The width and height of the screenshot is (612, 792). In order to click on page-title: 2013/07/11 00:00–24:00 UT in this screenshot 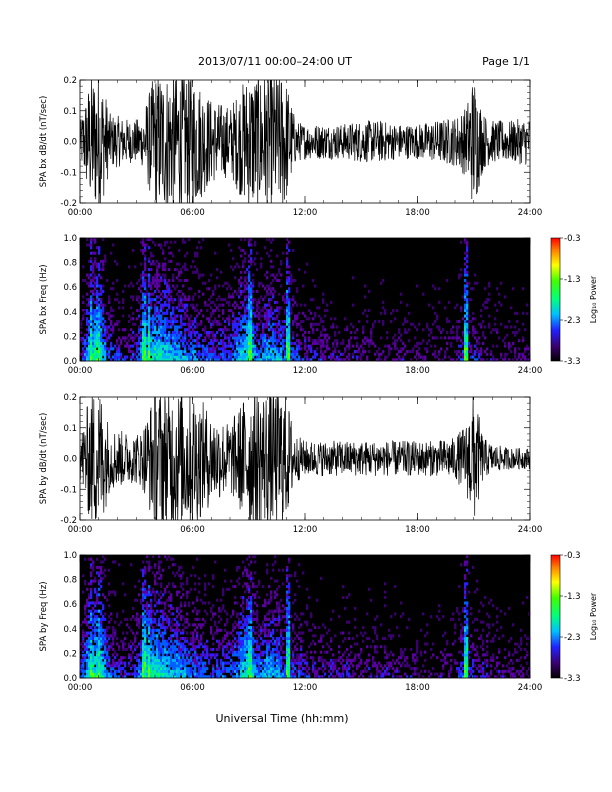, I will do `click(275, 61)`.